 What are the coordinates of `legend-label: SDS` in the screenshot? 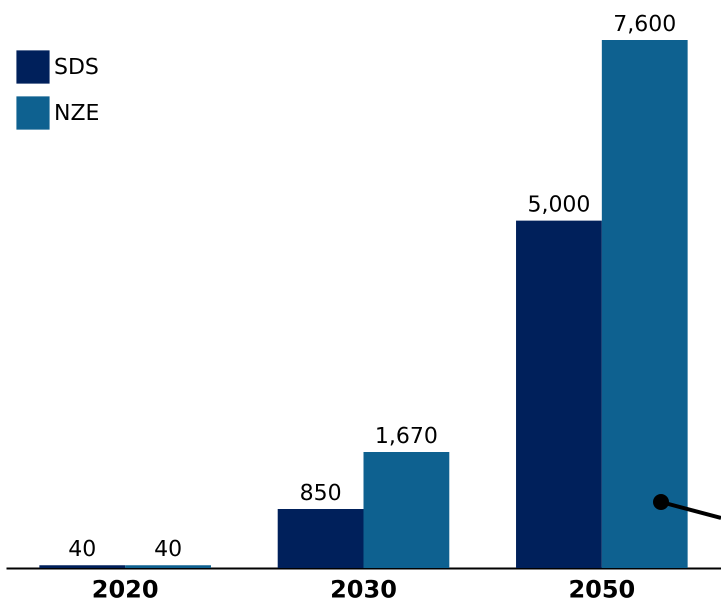 It's located at (76, 67).